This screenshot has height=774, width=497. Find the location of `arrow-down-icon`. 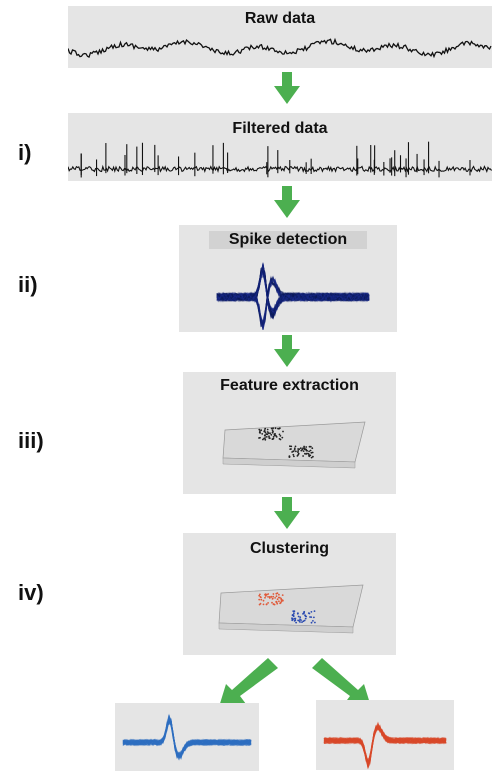

arrow-down-icon is located at coordinates (287, 513).